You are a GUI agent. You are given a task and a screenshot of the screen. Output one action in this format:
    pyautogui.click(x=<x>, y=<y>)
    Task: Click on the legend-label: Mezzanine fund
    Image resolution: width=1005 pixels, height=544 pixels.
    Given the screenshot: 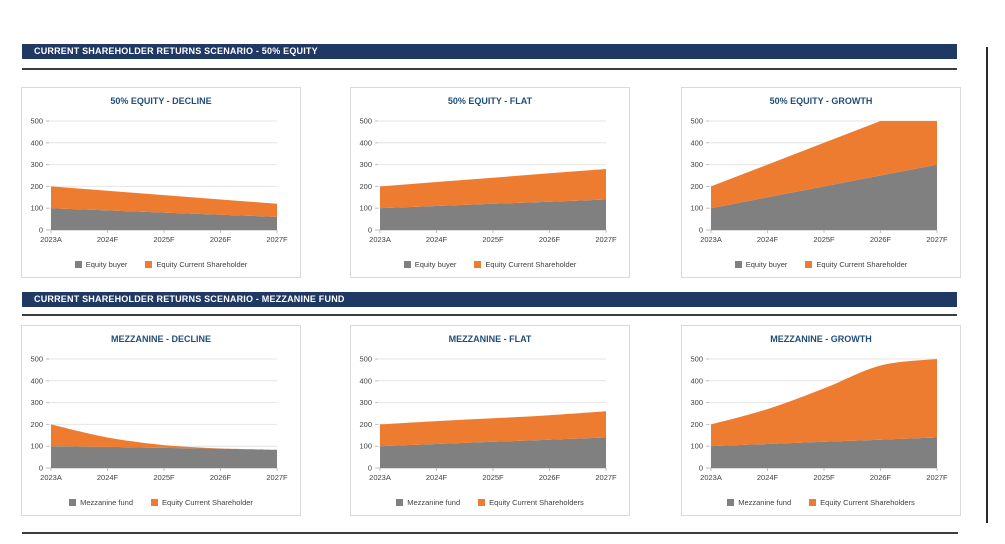 What is the action you would take?
    pyautogui.click(x=434, y=502)
    